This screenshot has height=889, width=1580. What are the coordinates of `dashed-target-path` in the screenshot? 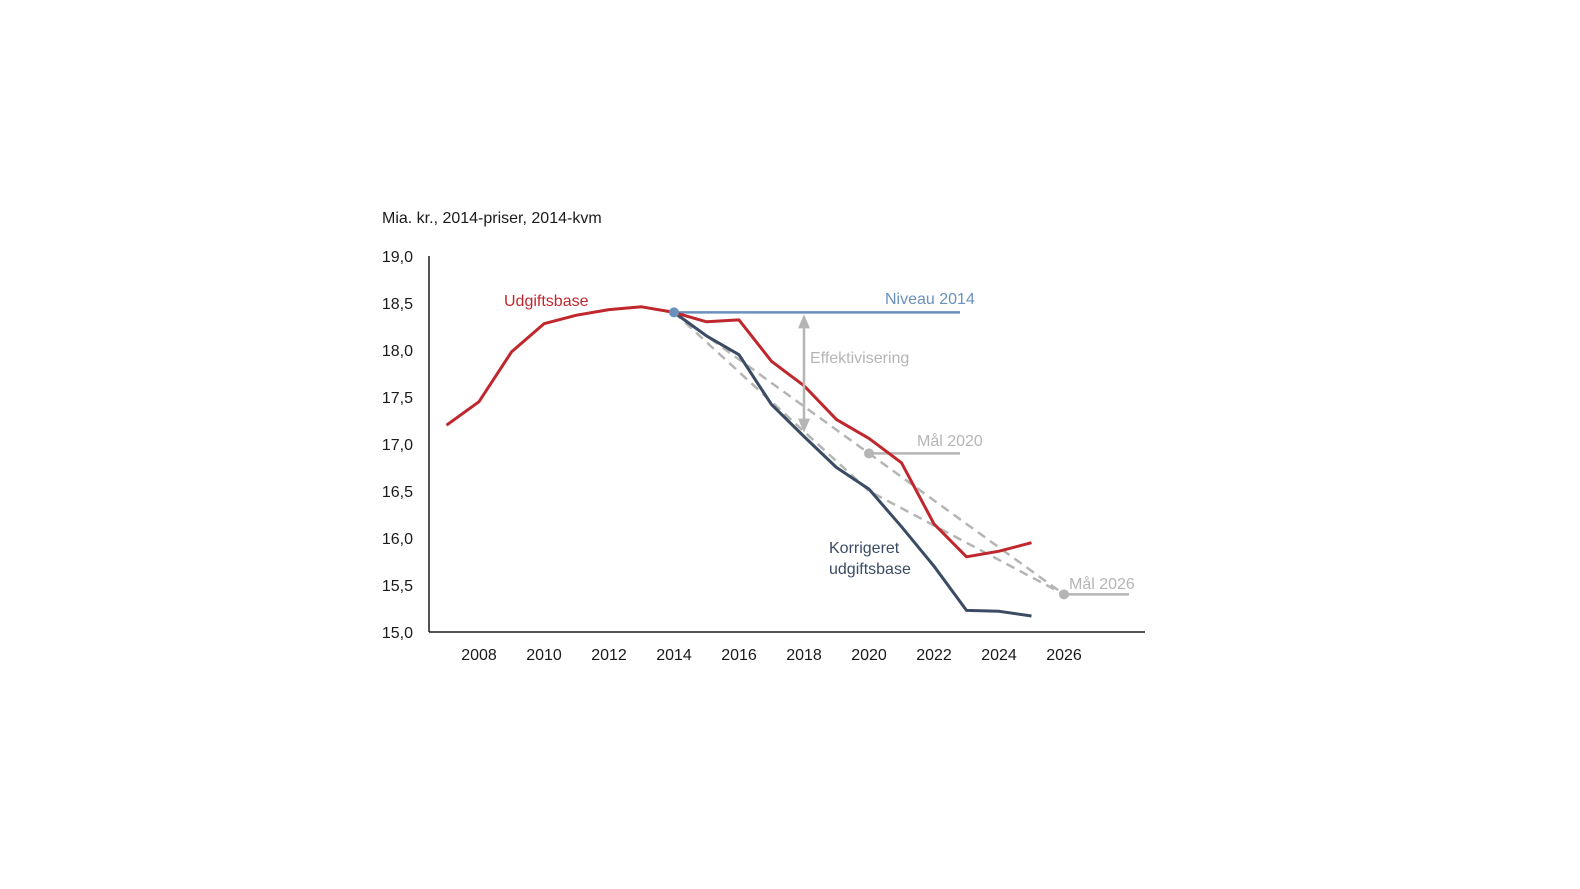 It's located at (869, 453).